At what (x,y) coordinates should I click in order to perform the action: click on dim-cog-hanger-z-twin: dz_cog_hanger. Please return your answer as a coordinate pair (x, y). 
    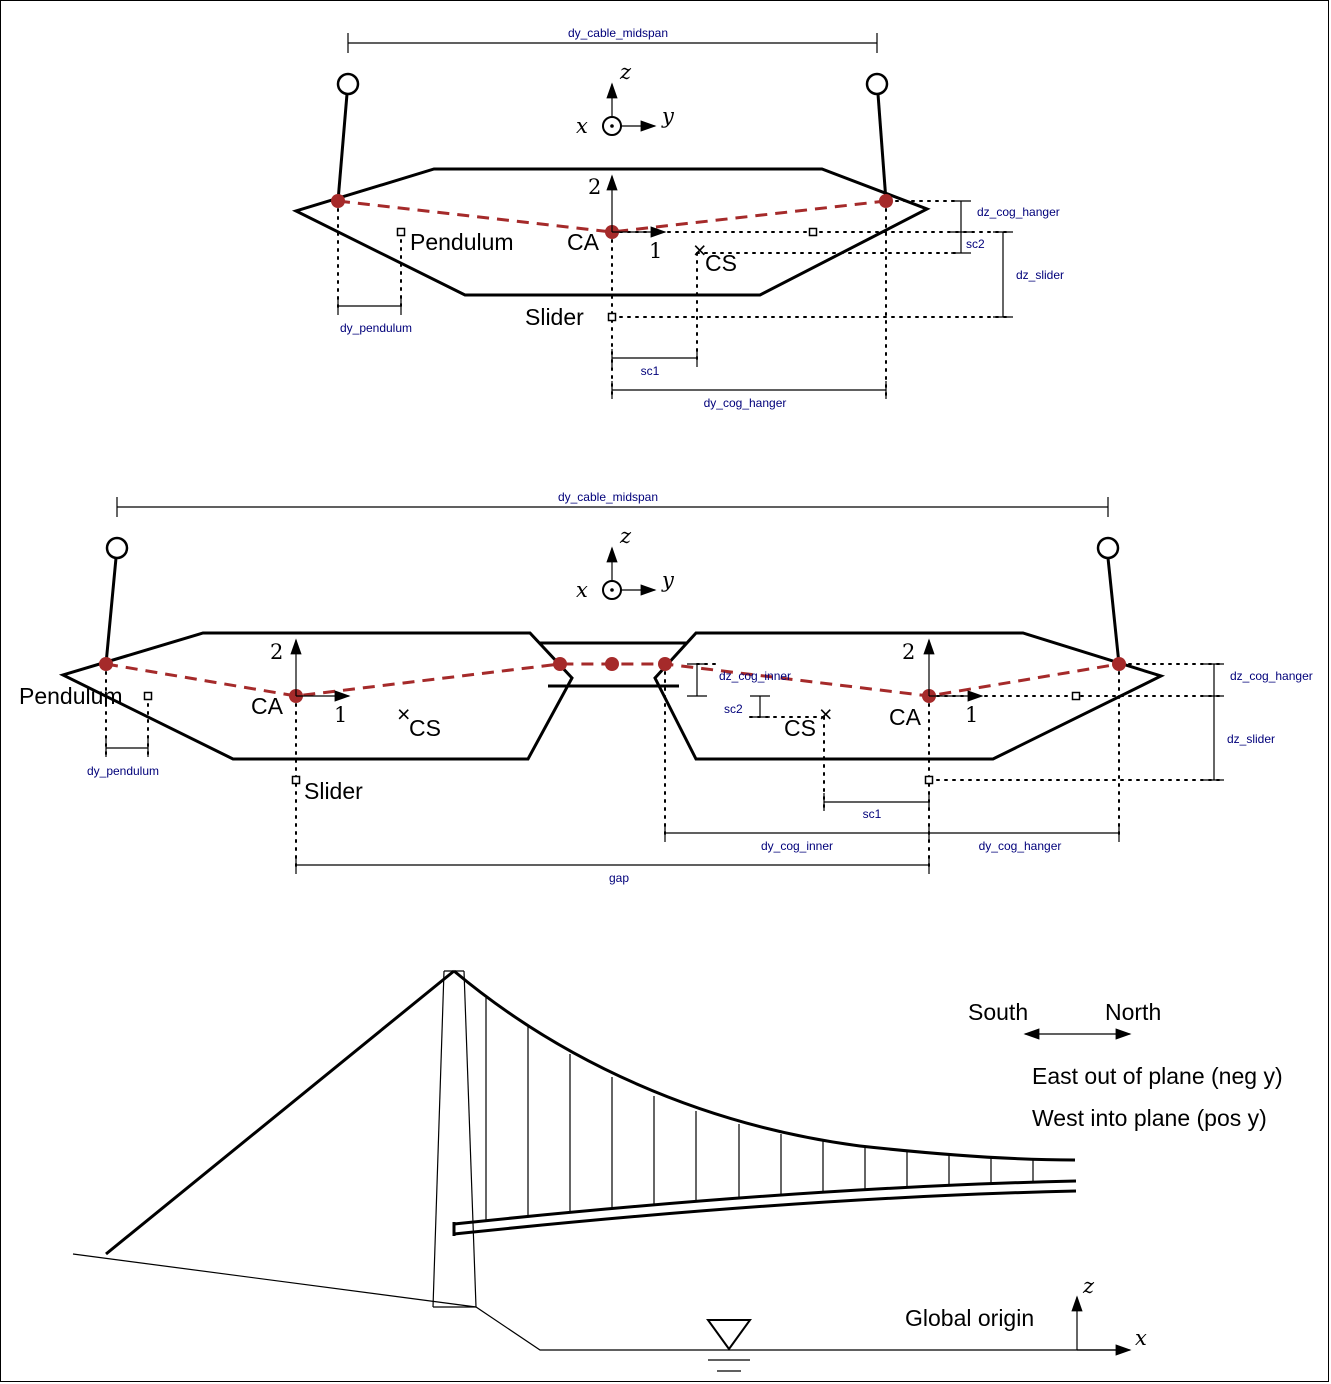
    Looking at the image, I should click on (1258, 680).